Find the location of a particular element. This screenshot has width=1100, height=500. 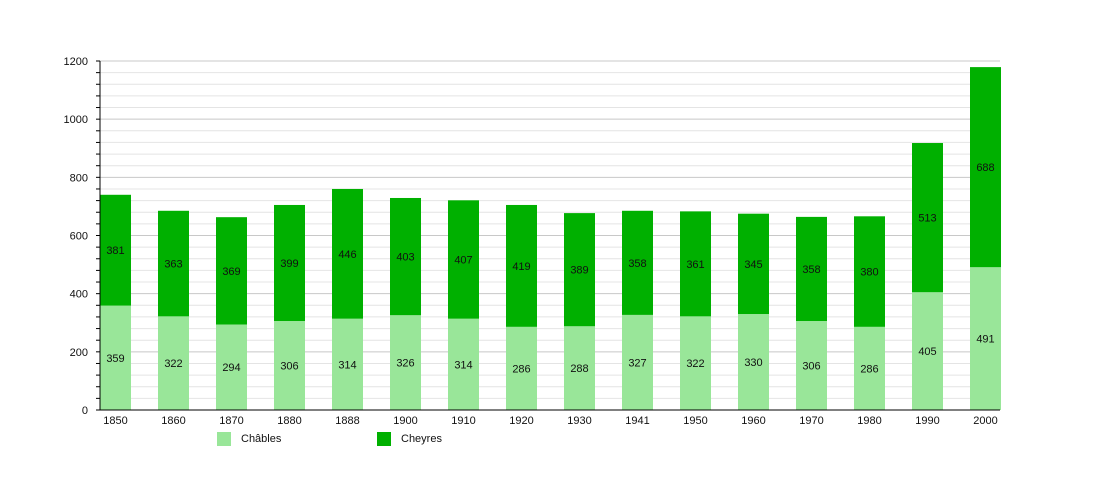

bar-cheyres-1950 is located at coordinates (695, 264).